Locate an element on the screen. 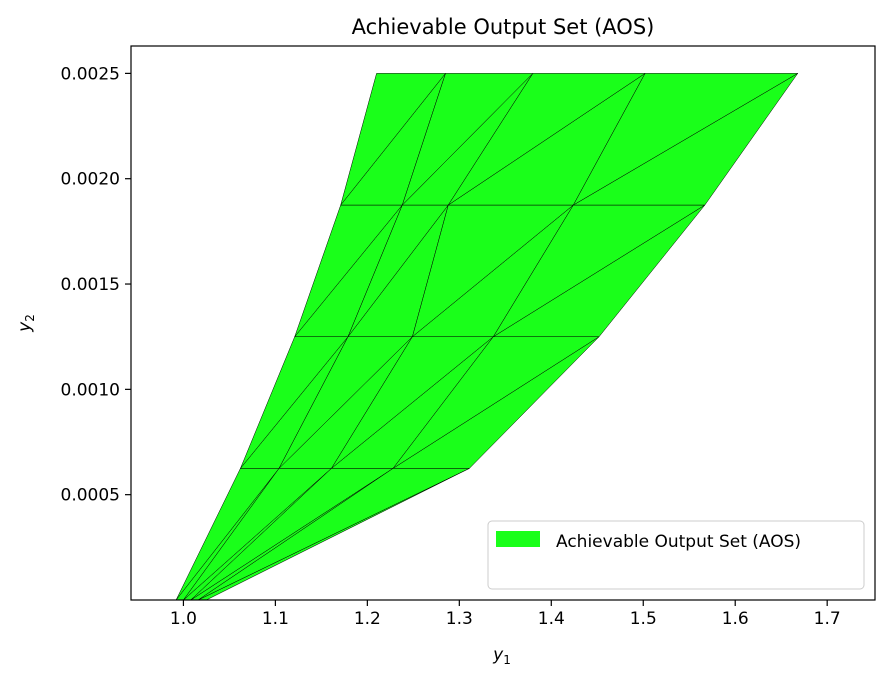  legend-box is located at coordinates (676, 555).